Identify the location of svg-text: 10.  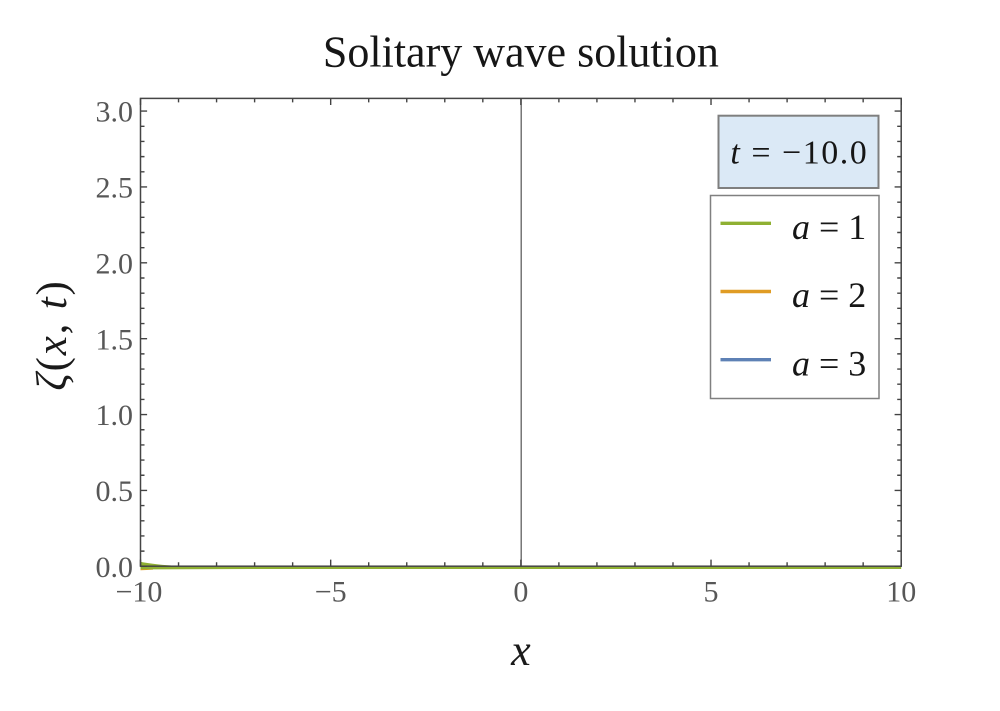
(901, 592).